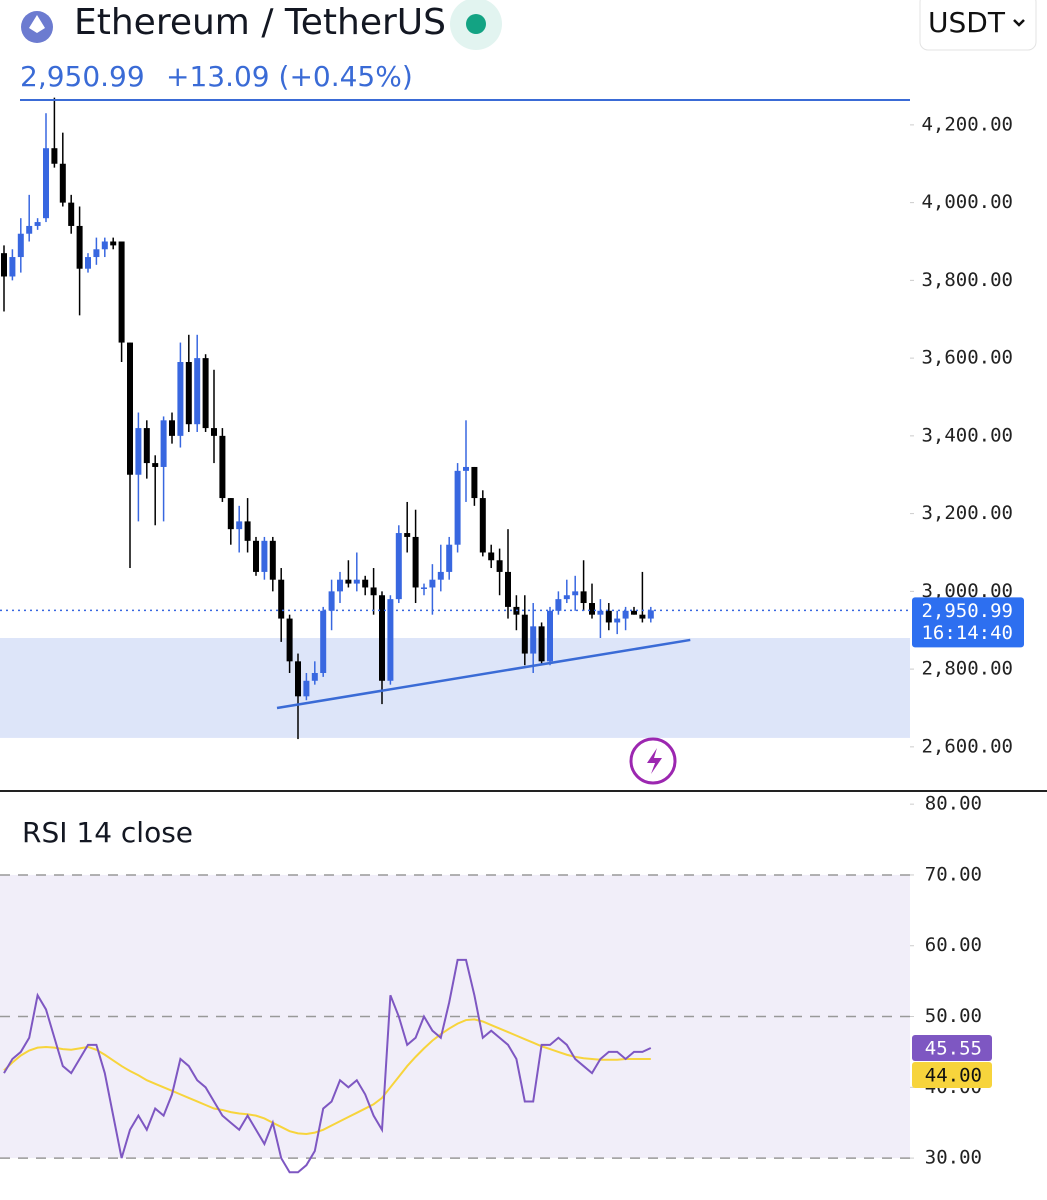 This screenshot has width=1047, height=1200. What do you see at coordinates (289, 76) in the screenshot?
I see `header-change: +13.09 (+0.45%)` at bounding box center [289, 76].